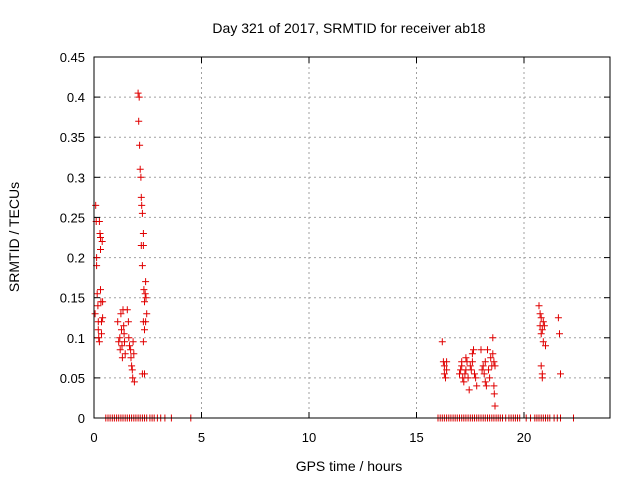 Image resolution: width=640 pixels, height=480 pixels. I want to click on y-tick-label: 0, so click(81, 418).